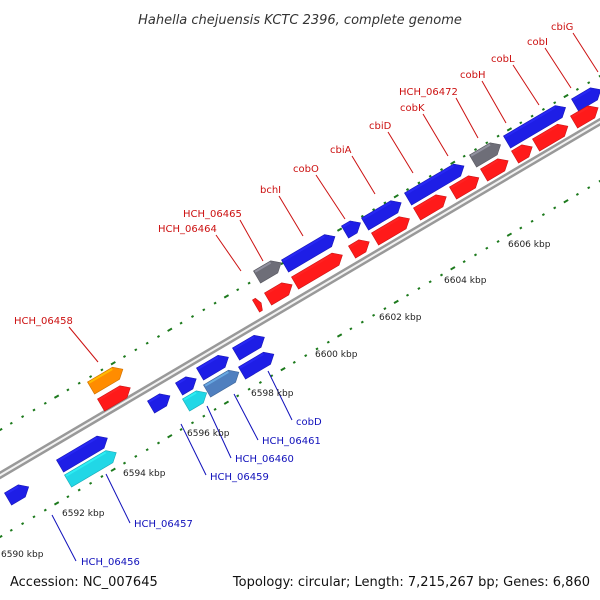  Describe the element at coordinates (503, 59) in the screenshot. I see `gene-label-cobl: cobL` at that location.